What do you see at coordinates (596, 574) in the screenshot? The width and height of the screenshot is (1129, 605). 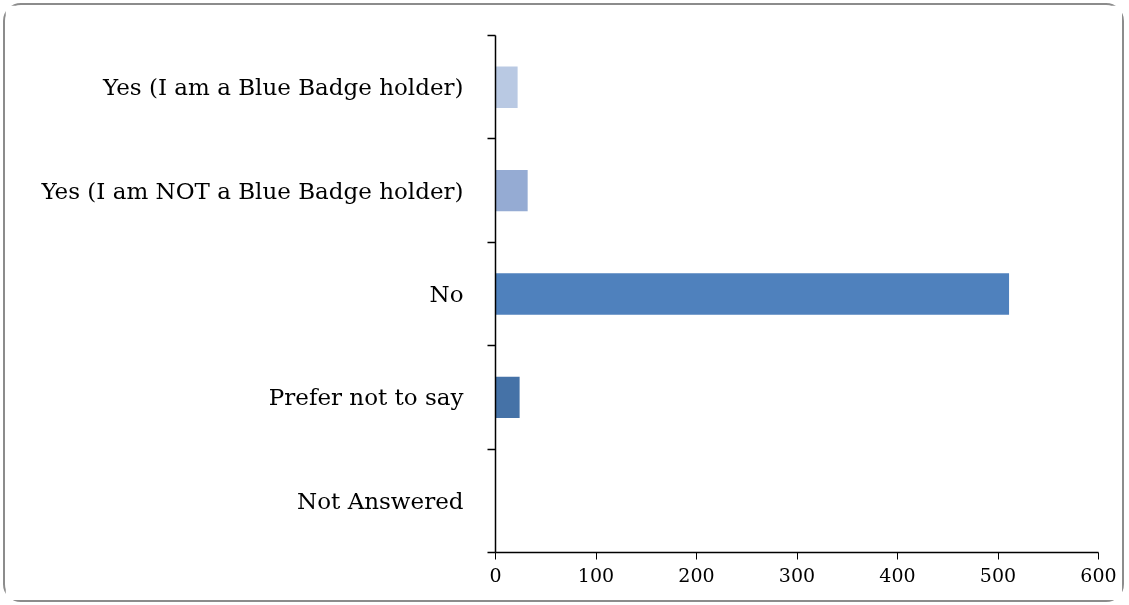 I see `x-tick-label: 100` at bounding box center [596, 574].